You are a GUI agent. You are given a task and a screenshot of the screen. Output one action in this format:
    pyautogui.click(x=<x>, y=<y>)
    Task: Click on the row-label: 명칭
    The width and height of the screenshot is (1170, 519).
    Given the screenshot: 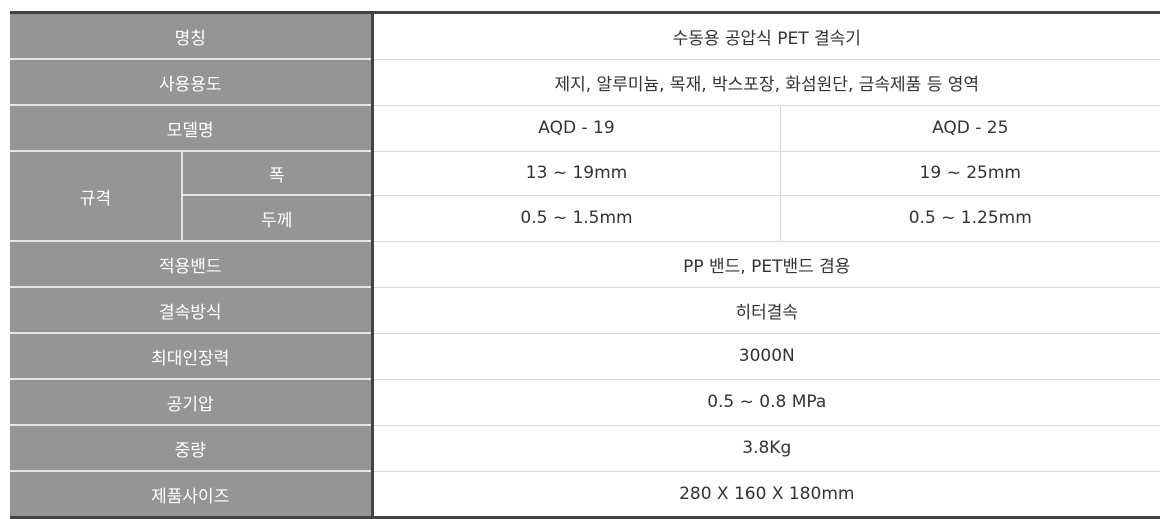 What is the action you would take?
    pyautogui.click(x=191, y=36)
    